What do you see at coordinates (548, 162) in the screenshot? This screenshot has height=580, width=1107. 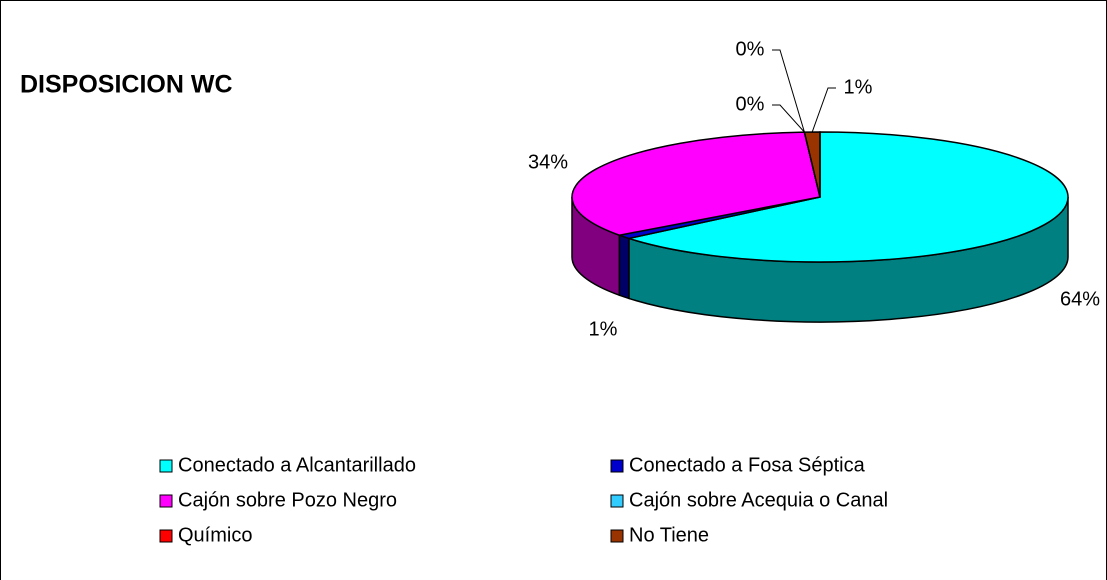 I see `data-label: 34%` at bounding box center [548, 162].